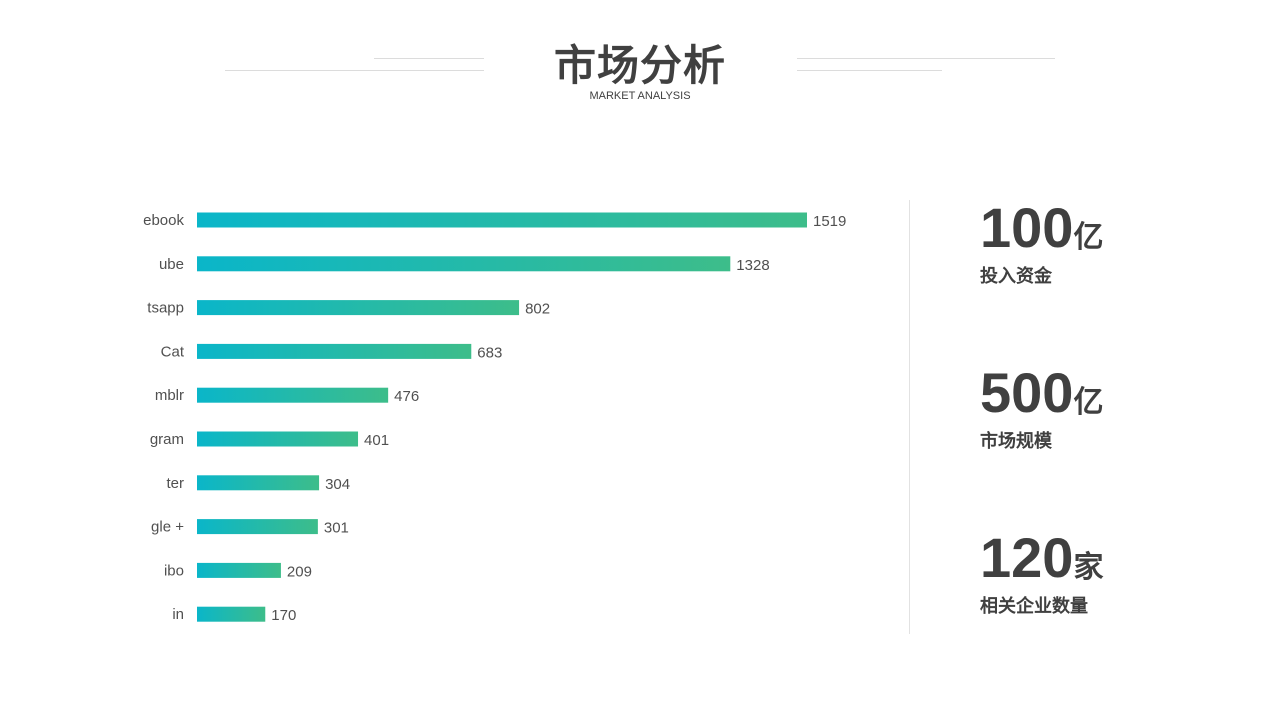 Image resolution: width=1280 pixels, height=720 pixels. I want to click on bar-value-label: 683, so click(489, 352).